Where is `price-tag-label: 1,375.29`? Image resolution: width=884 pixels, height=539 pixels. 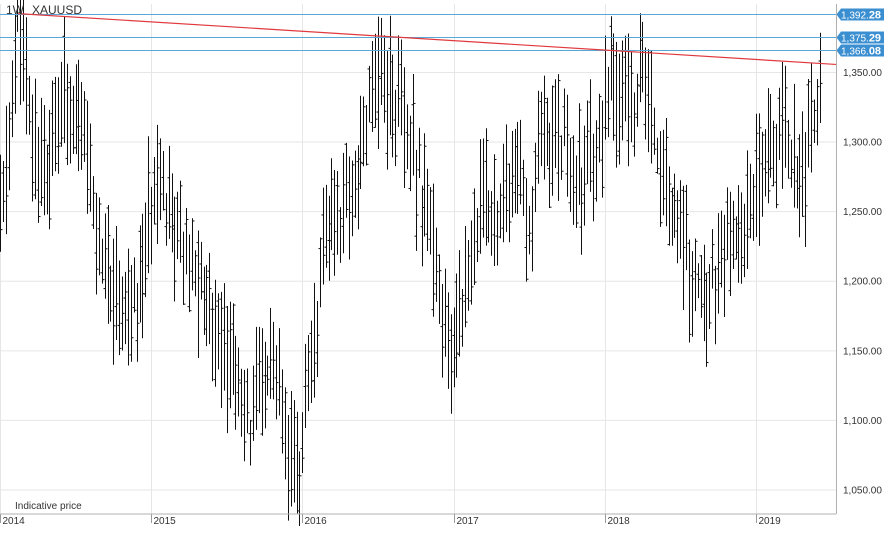 price-tag-label: 1,375.29 is located at coordinates (861, 39).